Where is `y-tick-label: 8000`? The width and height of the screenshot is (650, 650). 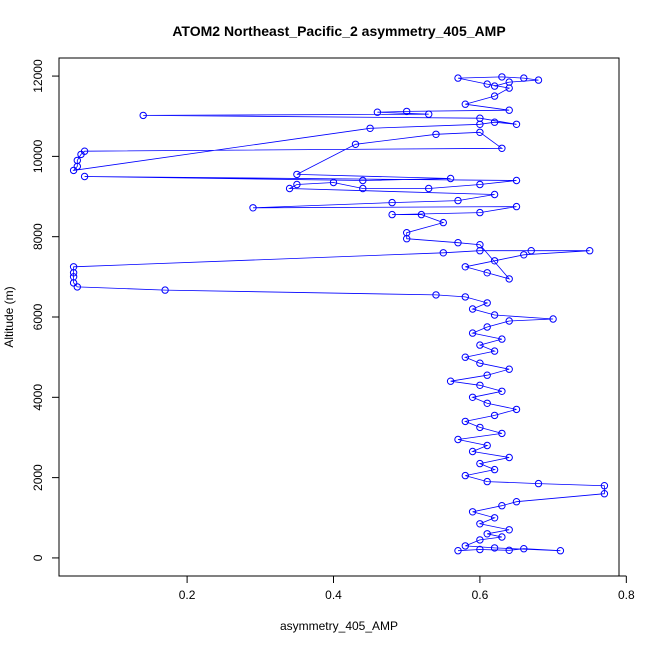
y-tick-label: 8000 is located at coordinates (38, 236).